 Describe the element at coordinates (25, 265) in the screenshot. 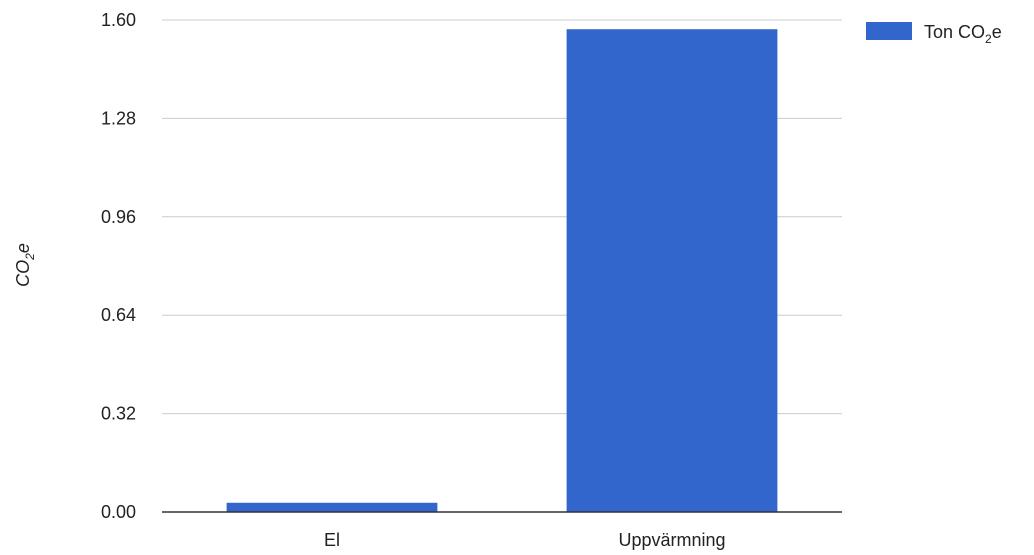

I see `y-axis-title: CO2e` at that location.